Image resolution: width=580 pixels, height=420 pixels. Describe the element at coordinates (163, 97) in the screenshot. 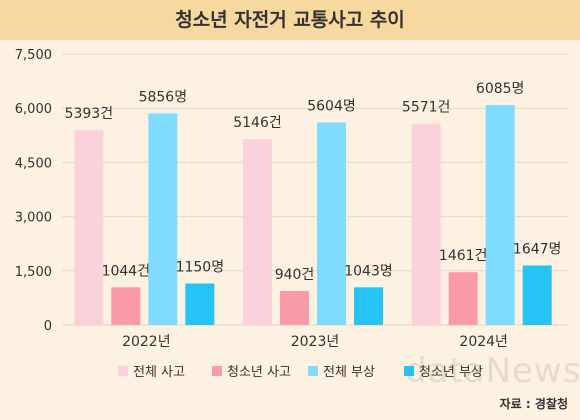

I see `data-label: 5856명` at that location.